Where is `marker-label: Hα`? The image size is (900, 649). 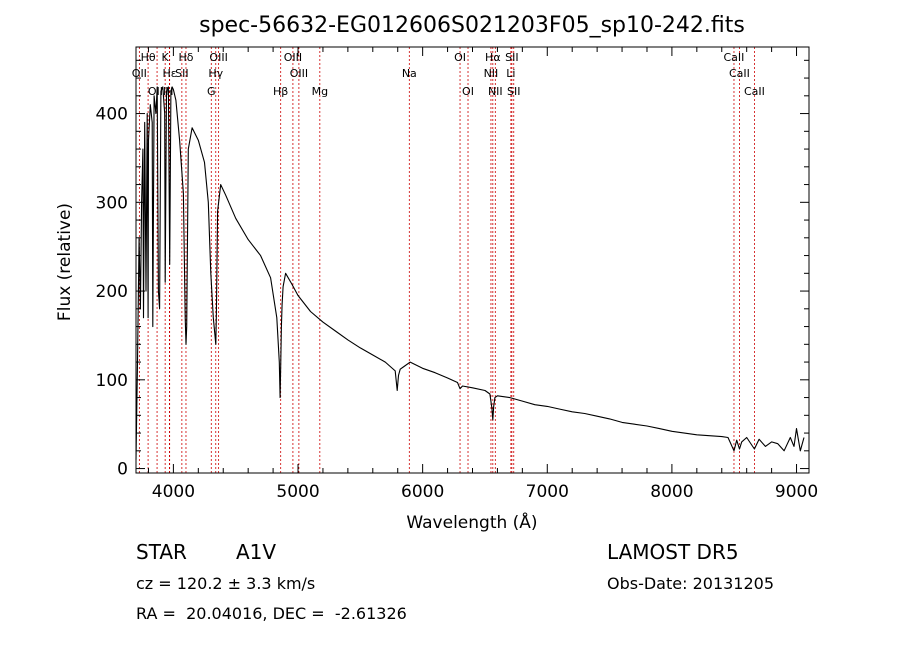
marker-label: Hα is located at coordinates (493, 57).